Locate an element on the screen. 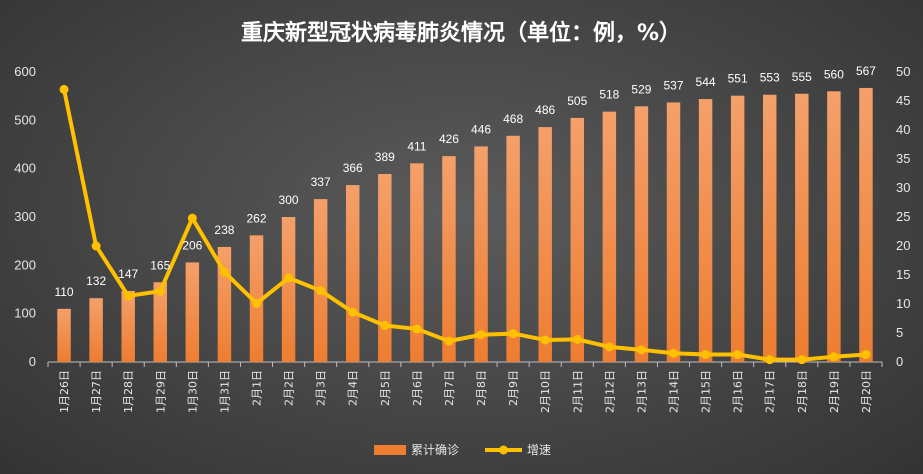  bar-data-label: 165 is located at coordinates (160, 265).